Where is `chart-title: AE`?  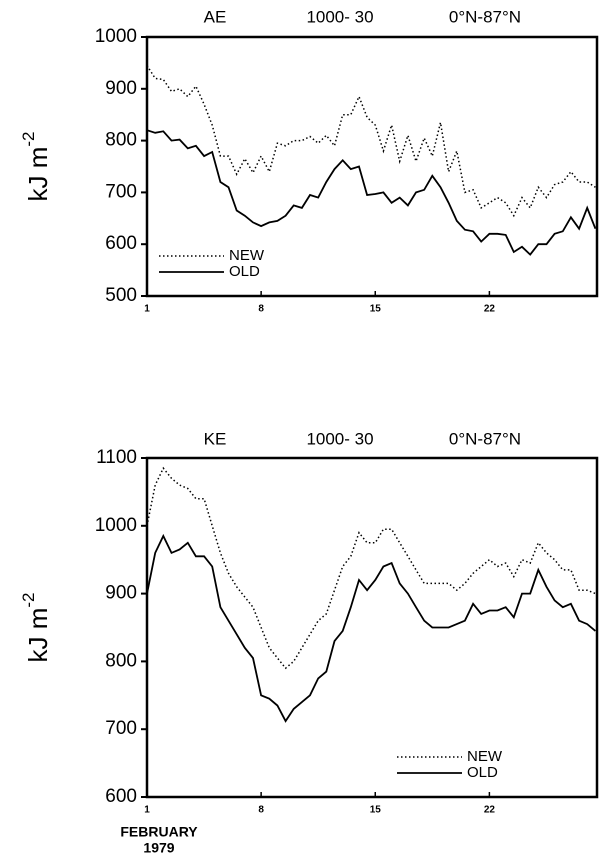
chart-title: AE is located at coordinates (215, 16).